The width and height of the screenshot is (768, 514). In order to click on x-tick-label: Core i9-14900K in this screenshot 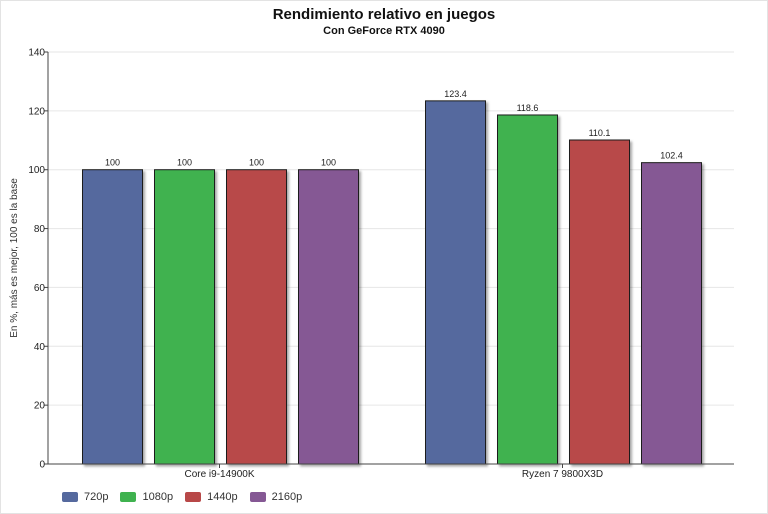, I will do `click(219, 474)`.